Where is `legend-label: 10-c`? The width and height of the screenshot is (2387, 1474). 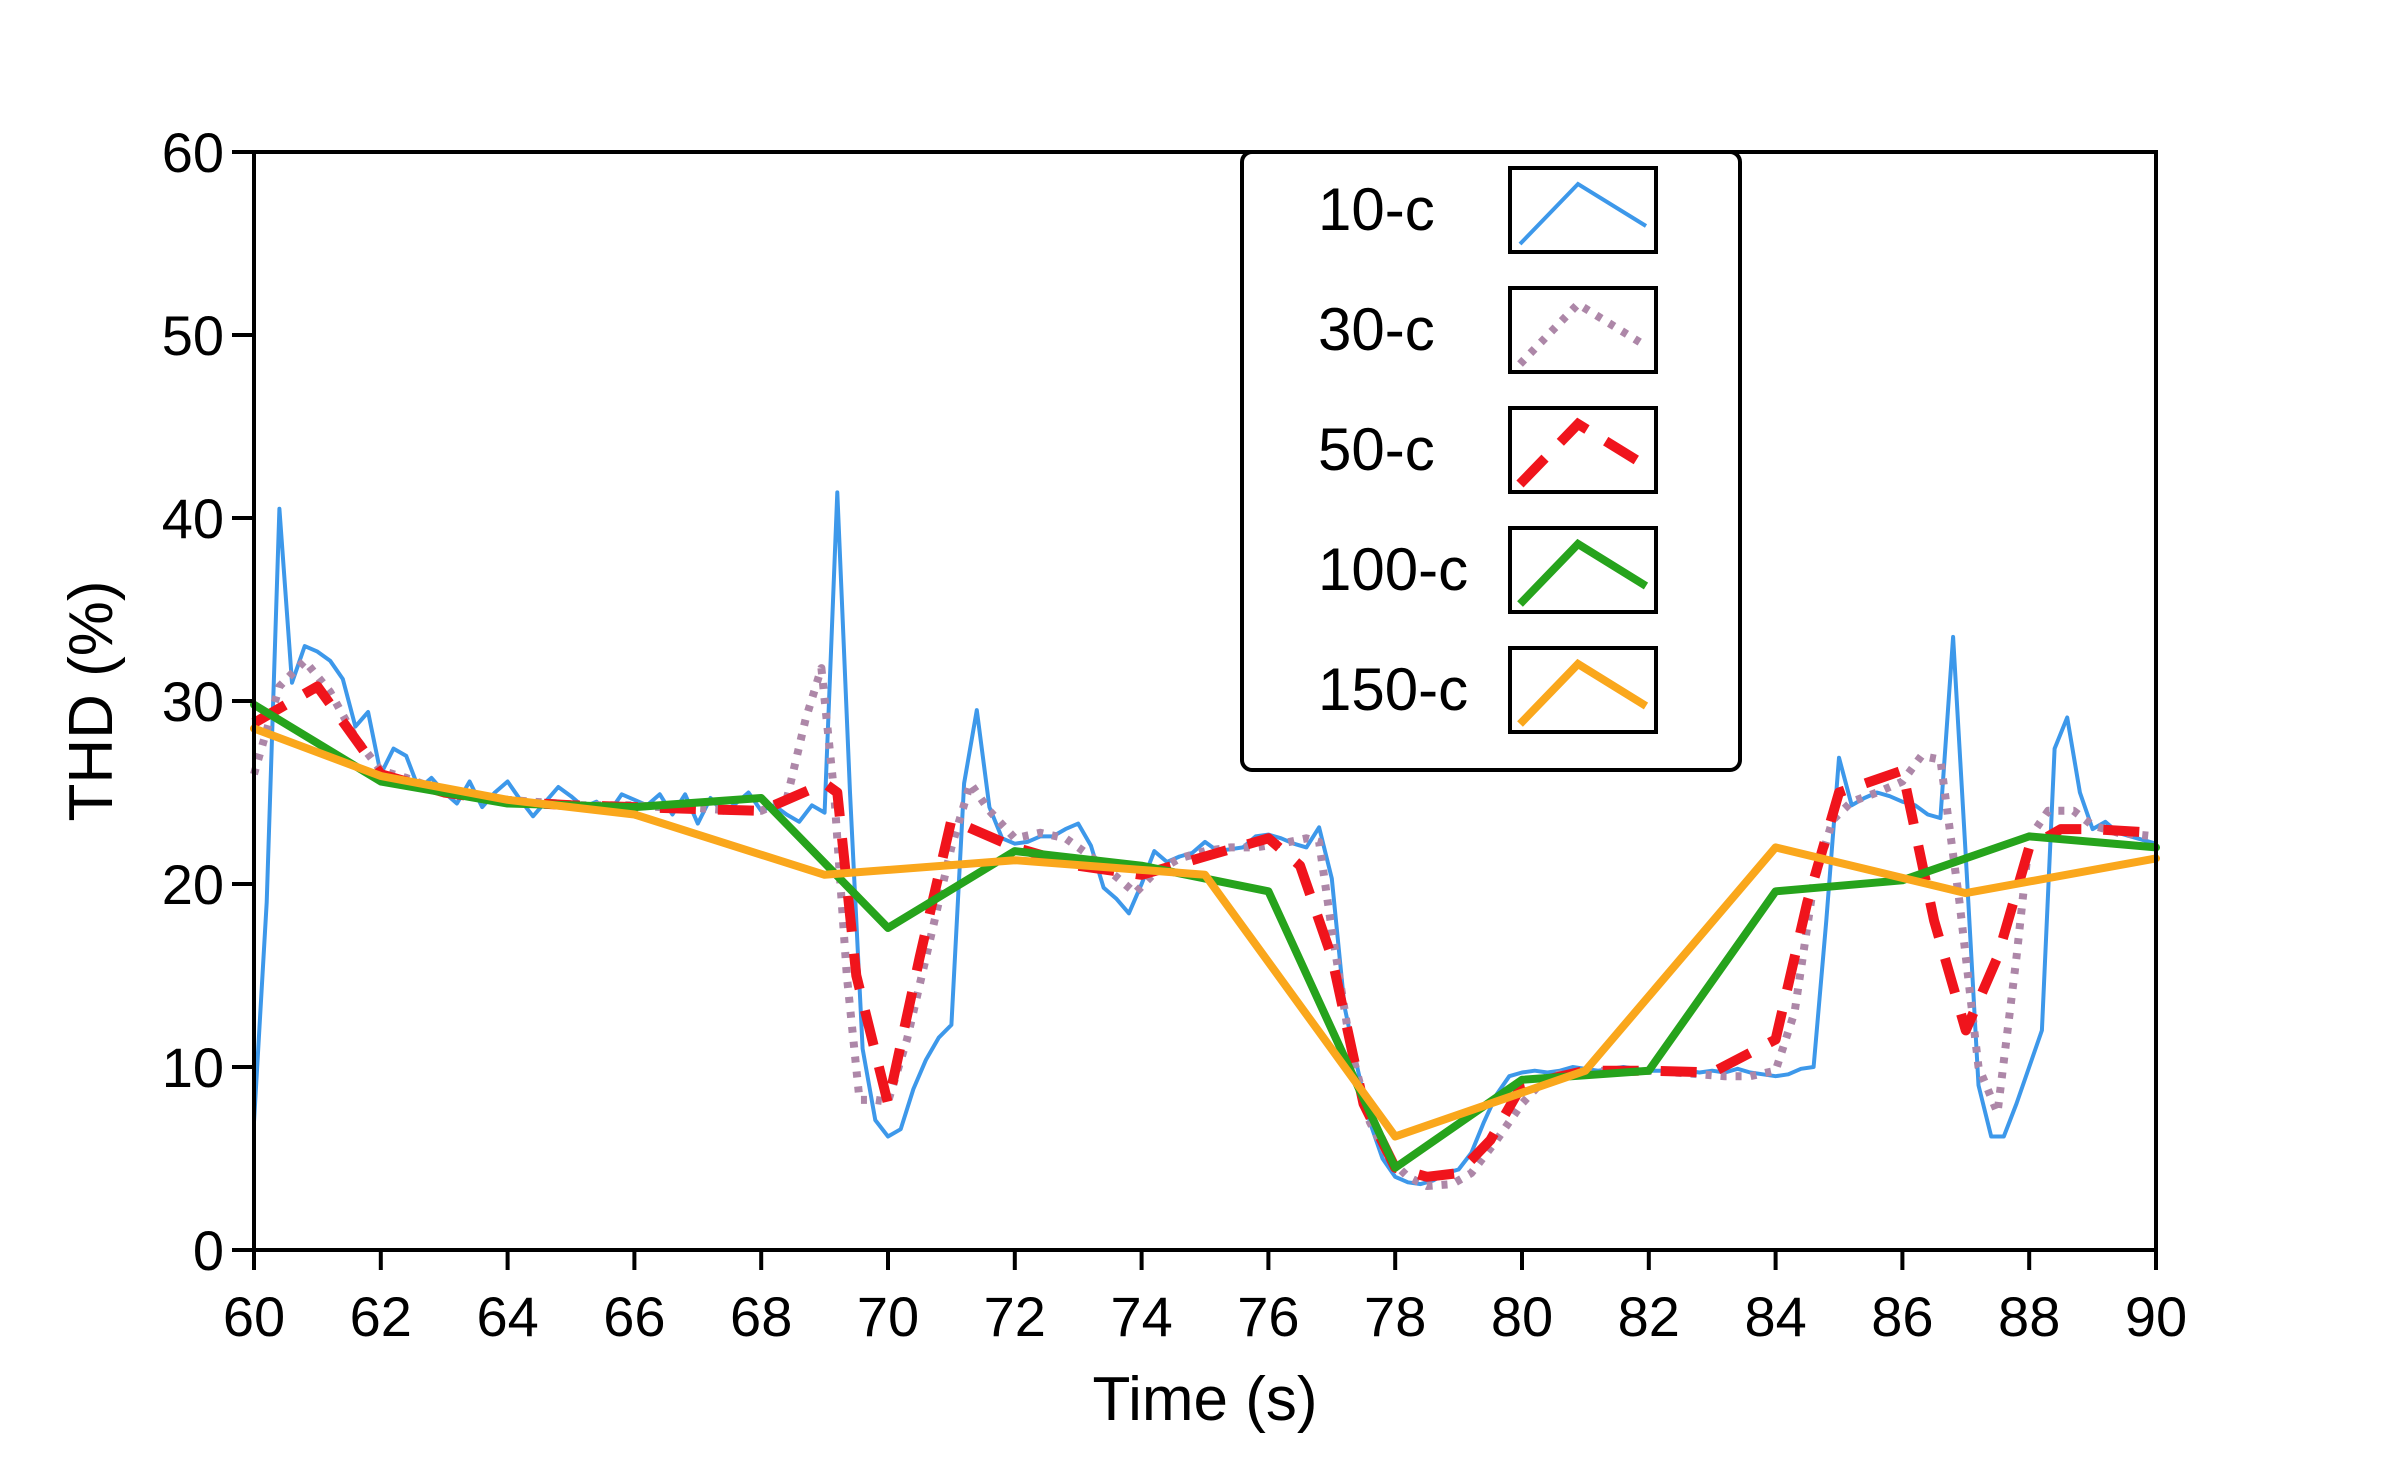 legend-label: 10-c is located at coordinates (1376, 209).